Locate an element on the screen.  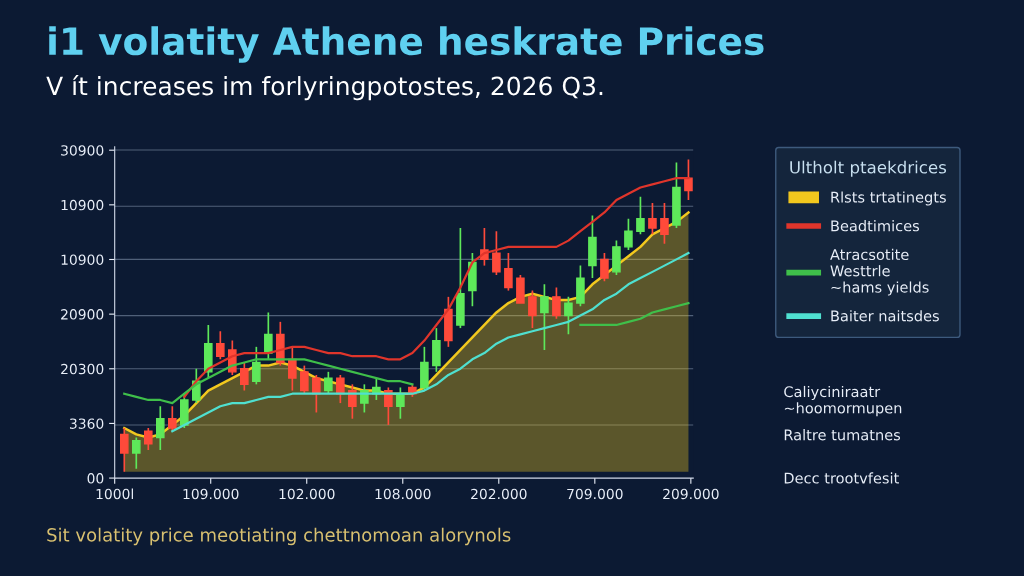
text: 00 is located at coordinates (95, 478).